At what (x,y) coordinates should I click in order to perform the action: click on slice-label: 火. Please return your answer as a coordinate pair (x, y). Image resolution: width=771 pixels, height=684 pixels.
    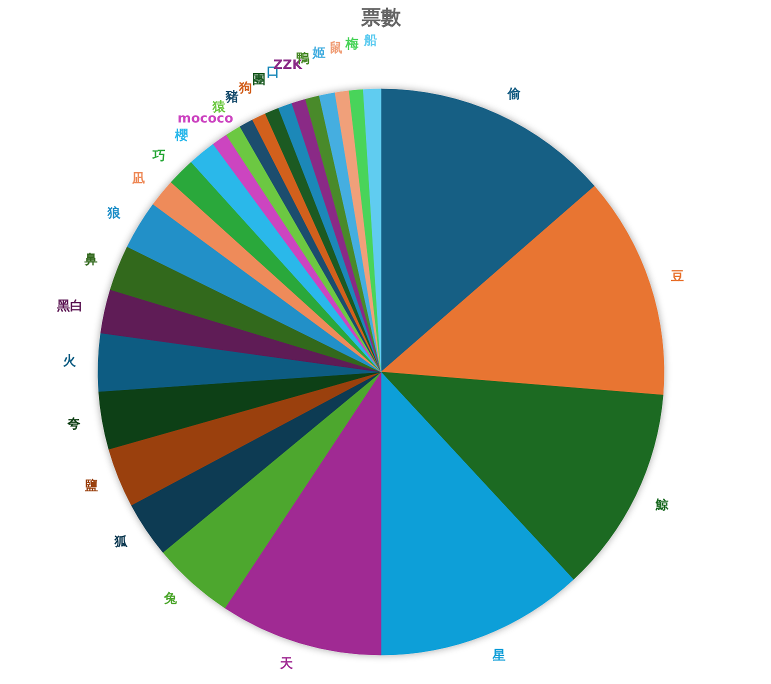
    Looking at the image, I should click on (70, 362).